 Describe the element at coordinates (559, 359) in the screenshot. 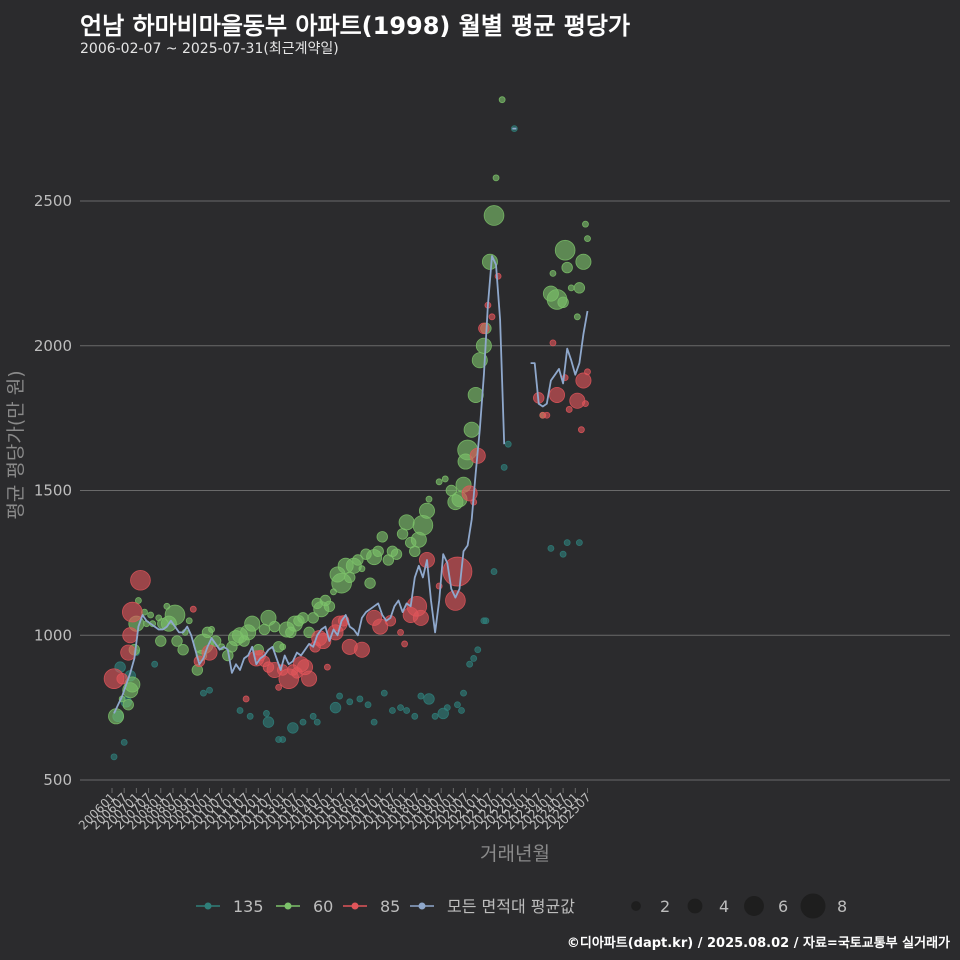

I see `average-line` at that location.